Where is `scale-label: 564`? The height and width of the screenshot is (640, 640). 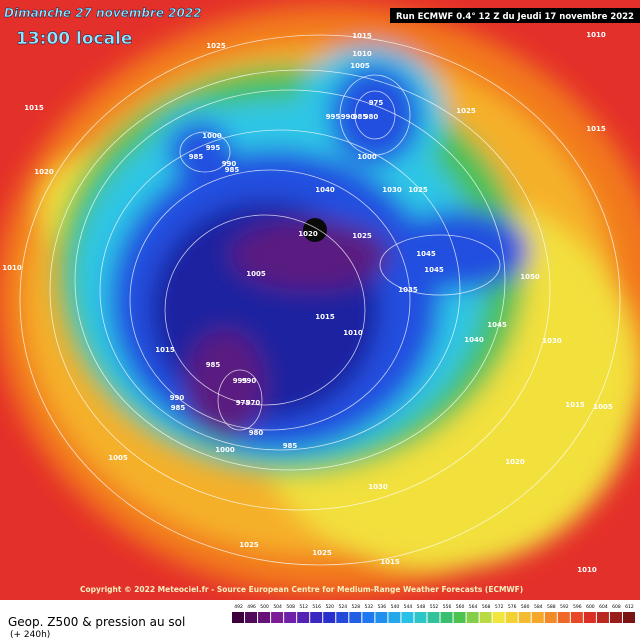 scale-label: 564 is located at coordinates (473, 607).